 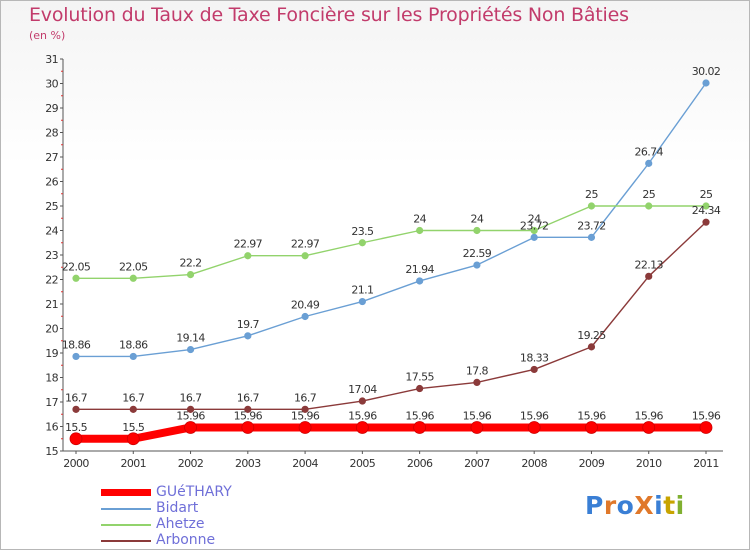 What do you see at coordinates (648, 264) in the screenshot?
I see `data-label-arbonne: 22.13` at bounding box center [648, 264].